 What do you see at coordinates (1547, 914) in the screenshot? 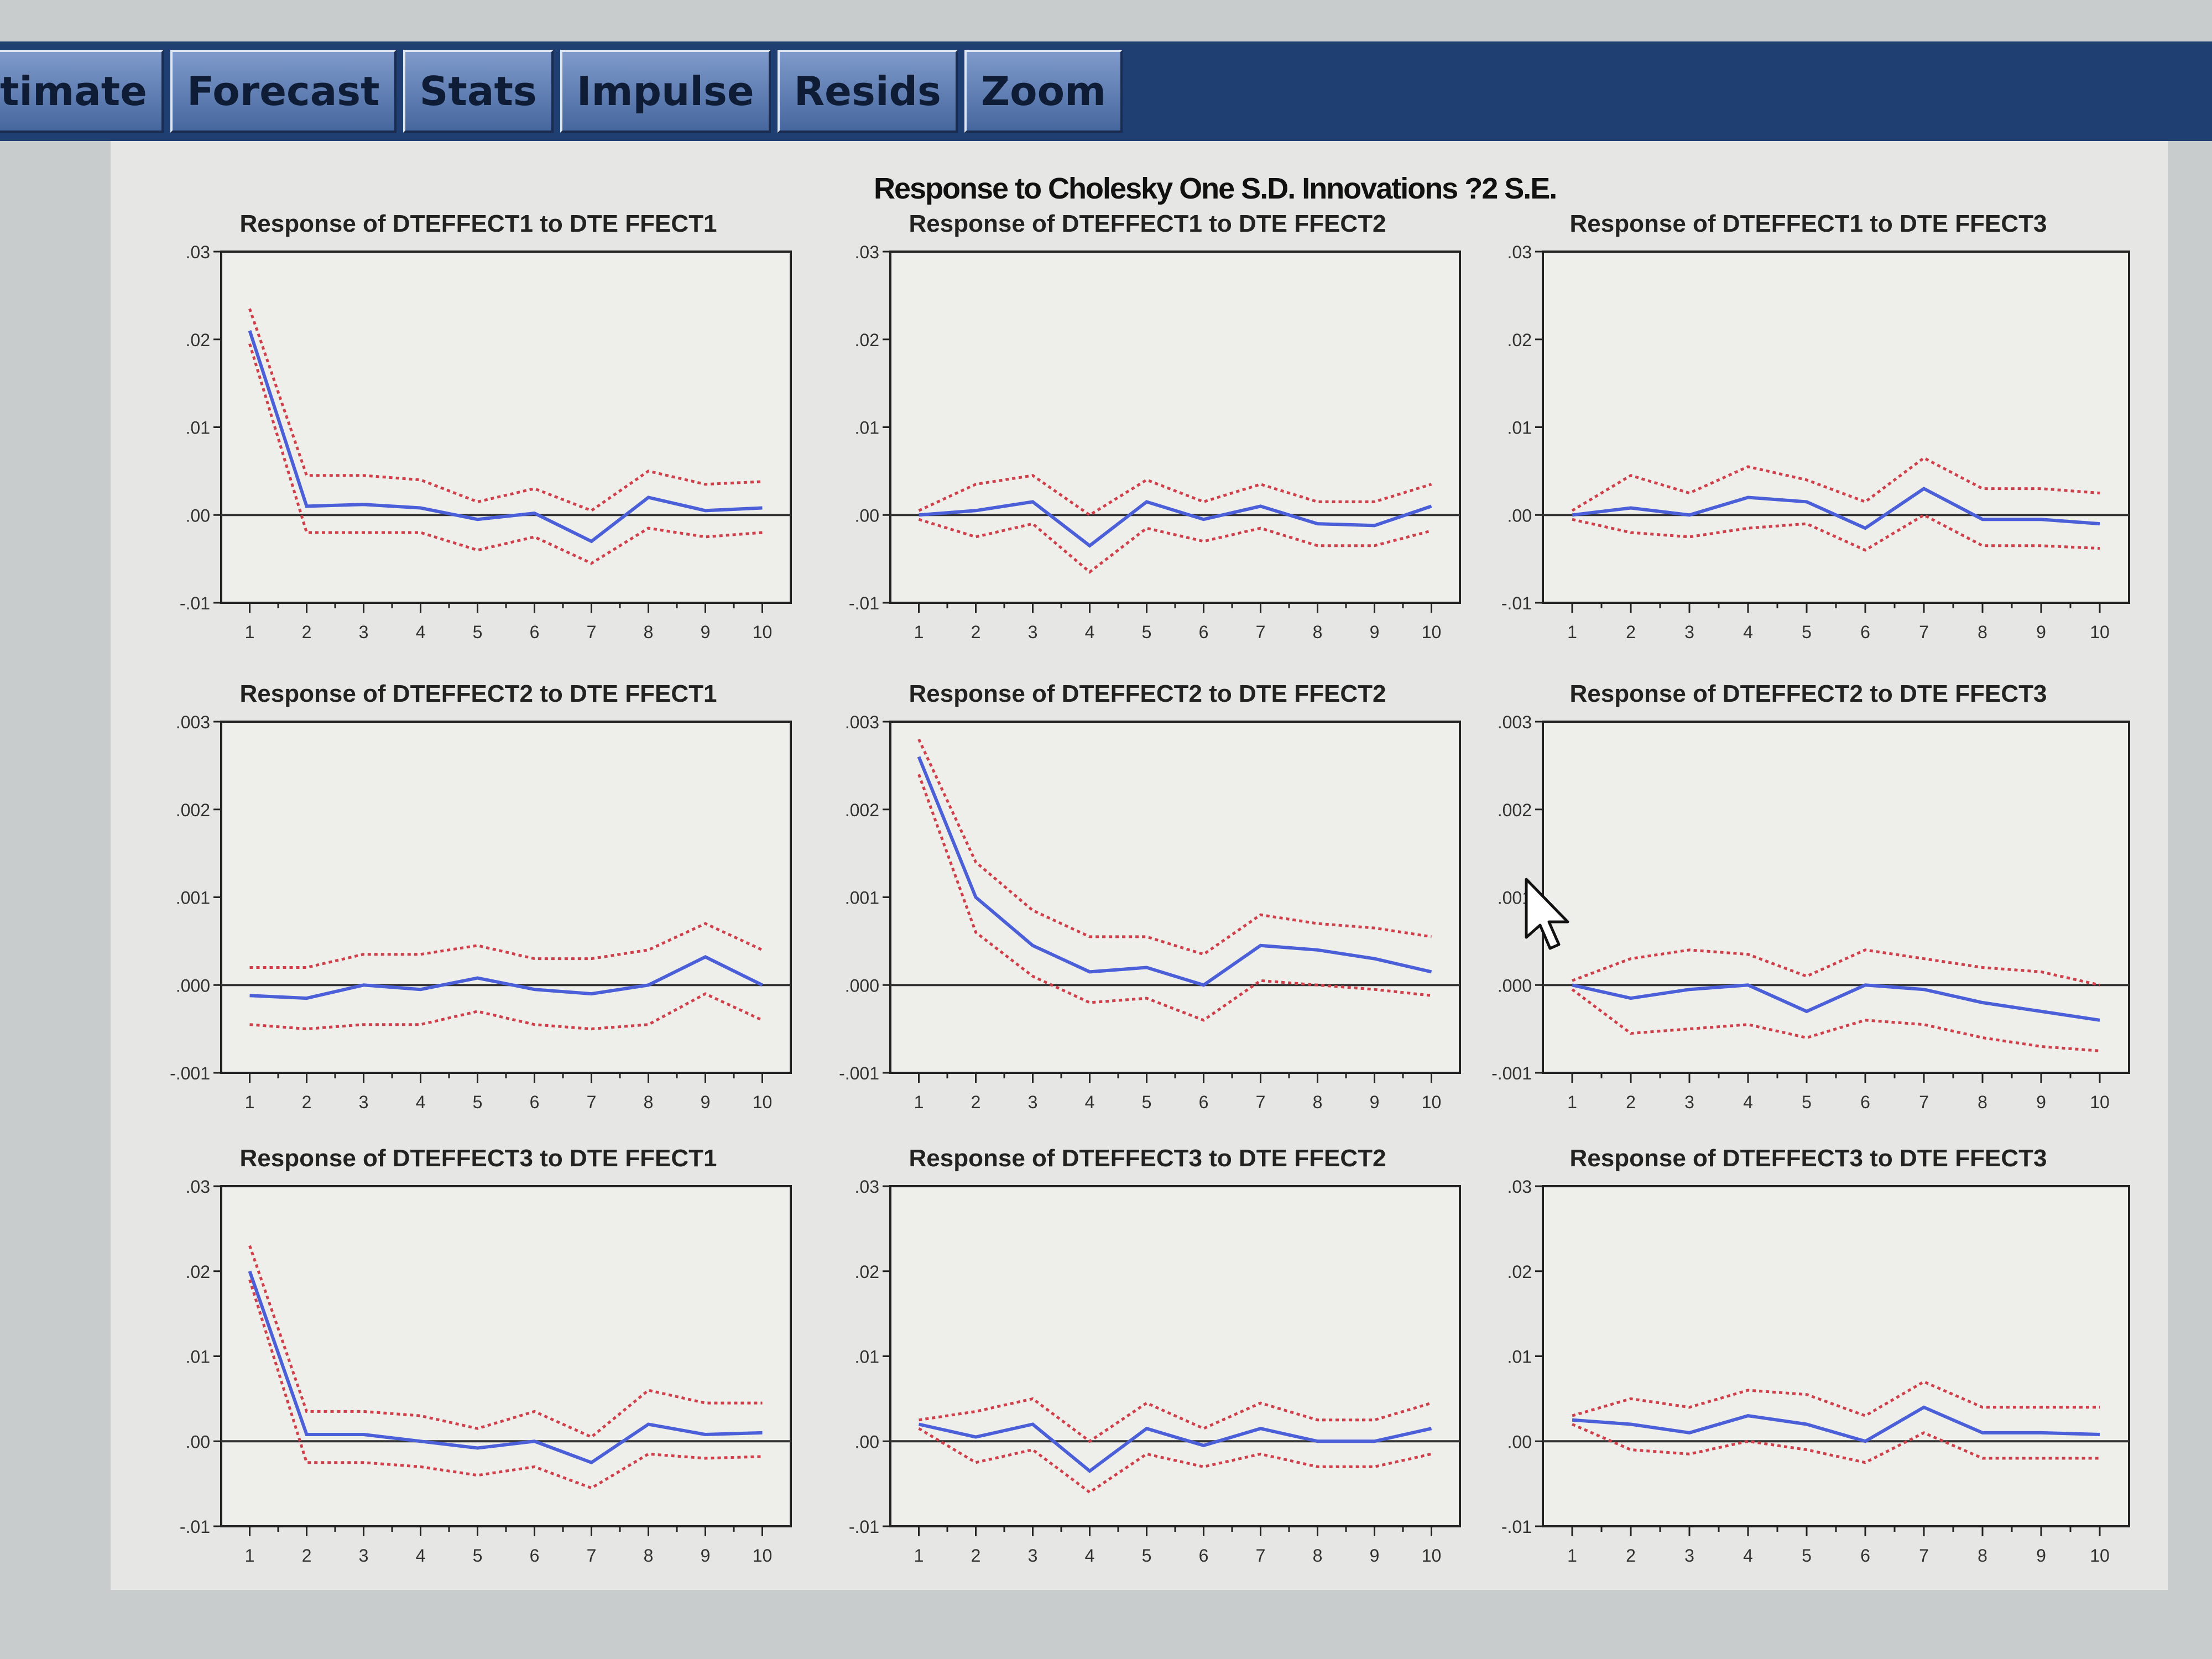
I see `mouse-pointer-icon` at bounding box center [1547, 914].